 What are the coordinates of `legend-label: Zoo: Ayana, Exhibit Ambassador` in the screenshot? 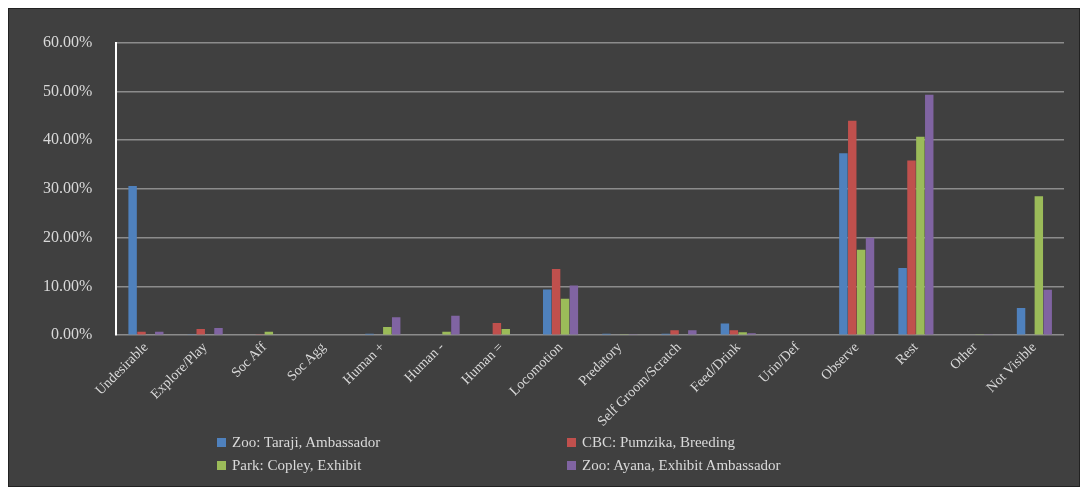 It's located at (681, 465).